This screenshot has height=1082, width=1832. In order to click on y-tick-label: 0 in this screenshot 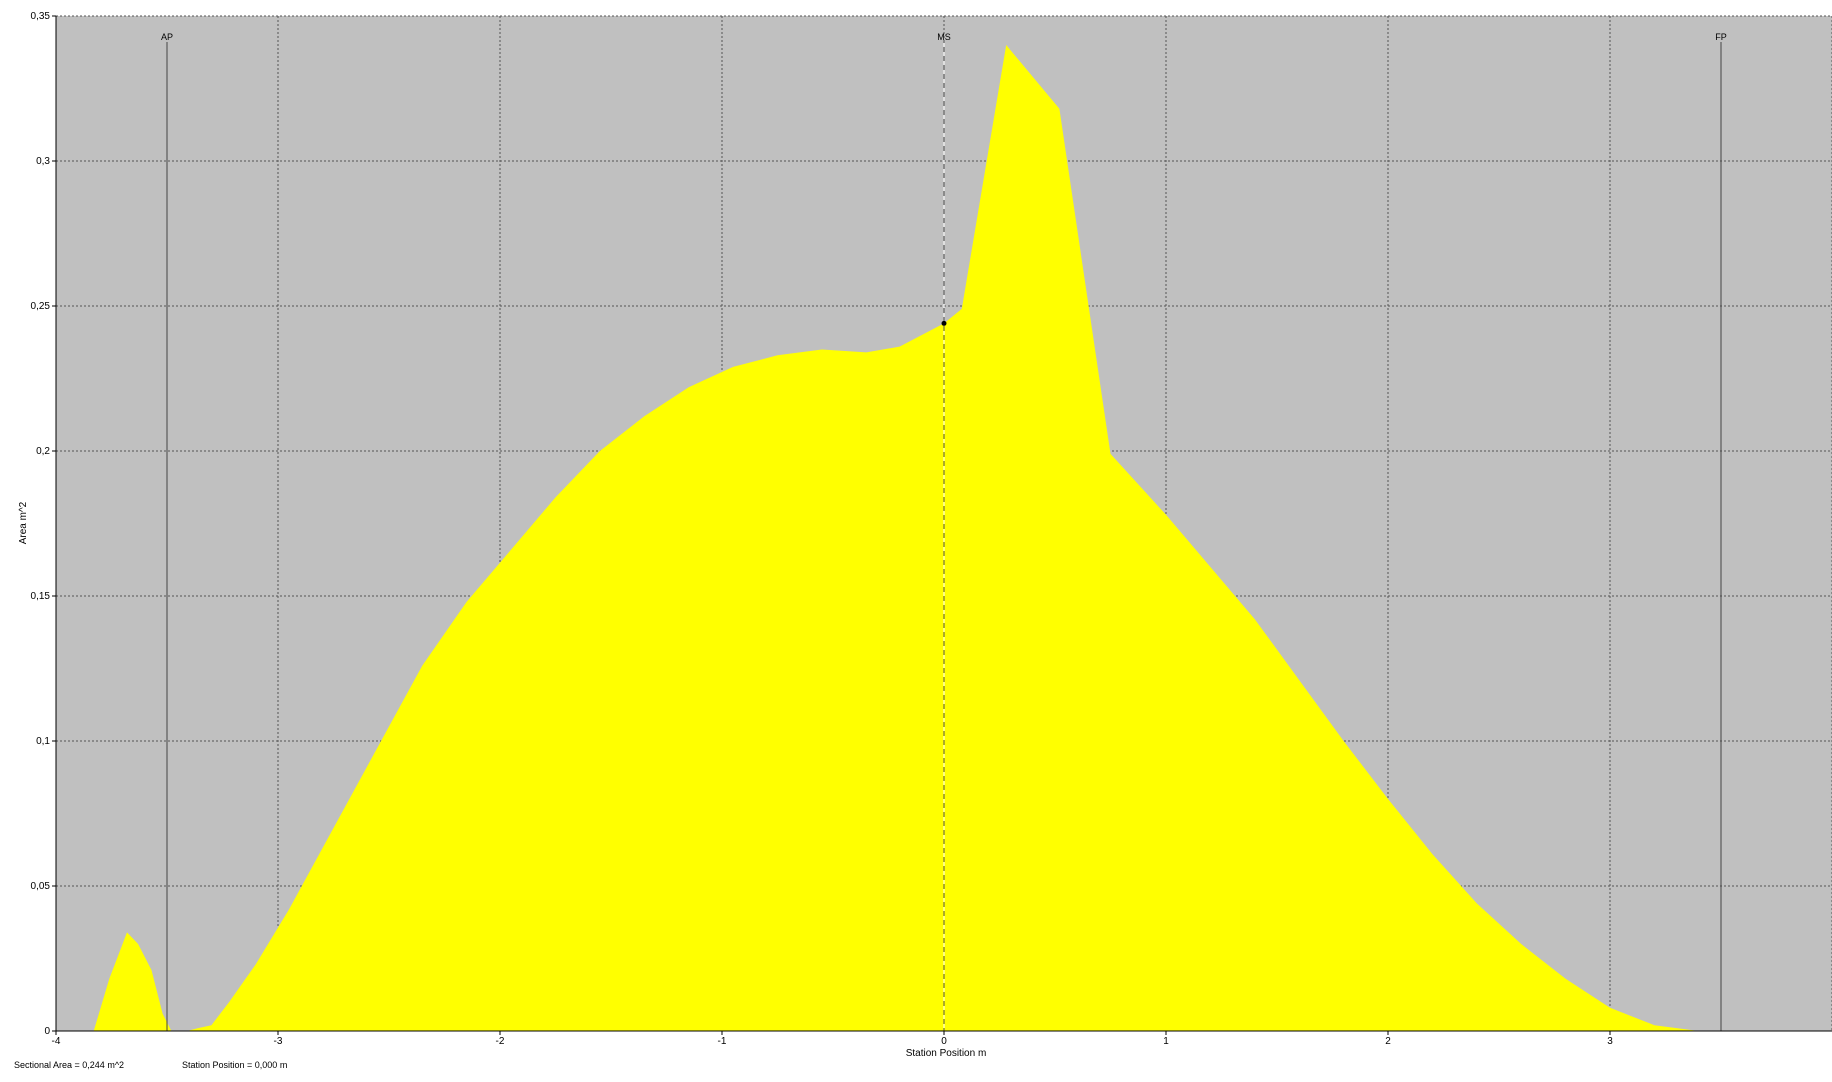, I will do `click(47, 1031)`.